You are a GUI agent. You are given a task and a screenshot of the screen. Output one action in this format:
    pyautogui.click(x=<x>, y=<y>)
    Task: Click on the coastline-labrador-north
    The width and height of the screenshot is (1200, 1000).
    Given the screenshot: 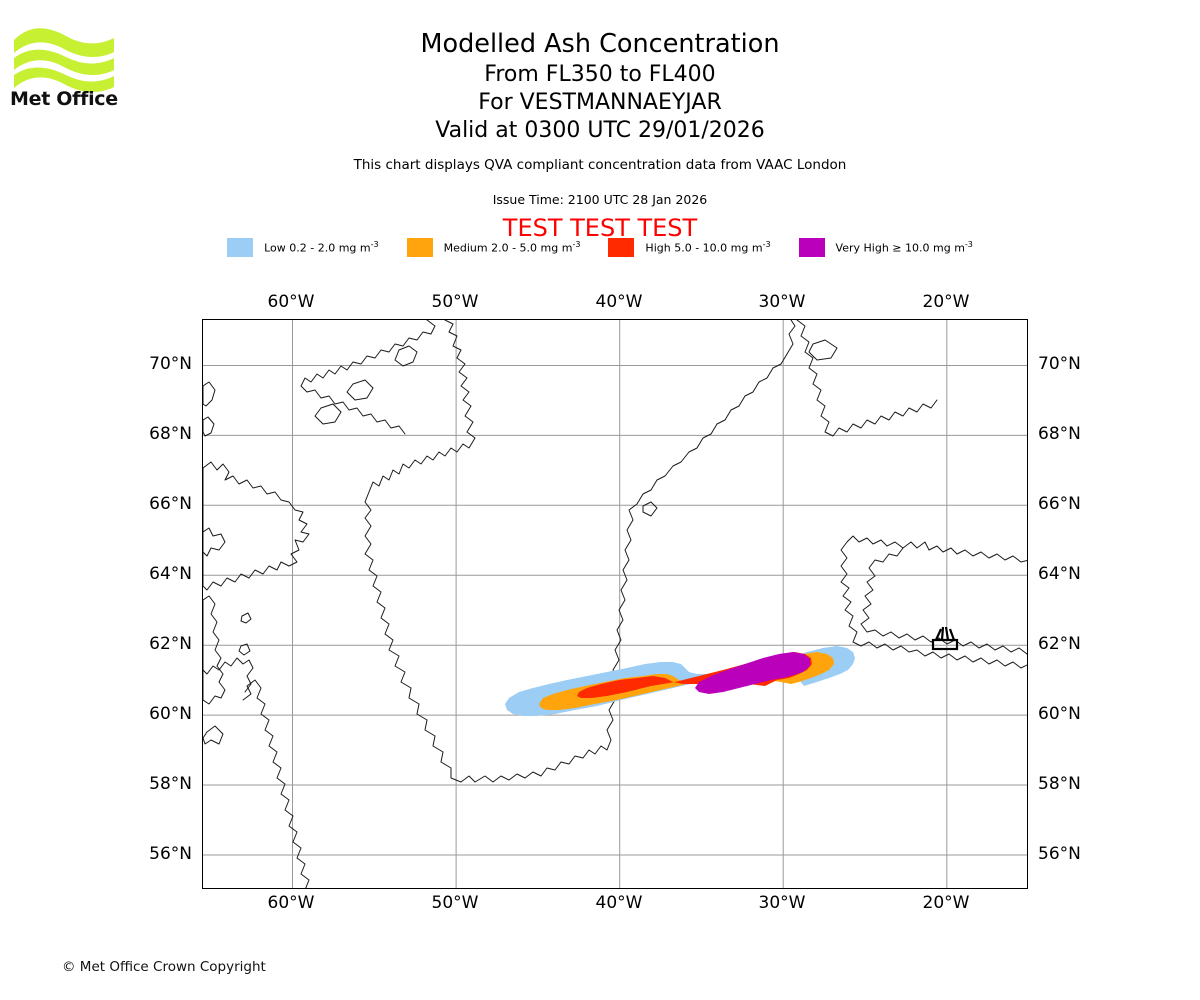 What is the action you would take?
    pyautogui.click(x=256, y=526)
    